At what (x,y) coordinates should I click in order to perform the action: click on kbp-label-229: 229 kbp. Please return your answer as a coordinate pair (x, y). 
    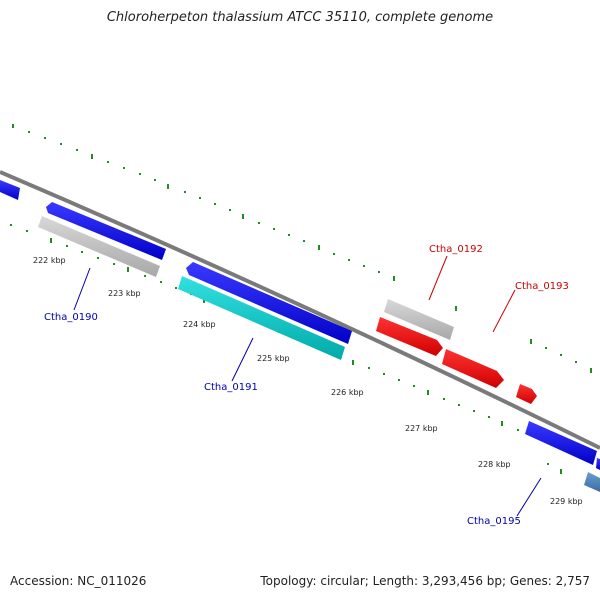
    Looking at the image, I should click on (566, 501).